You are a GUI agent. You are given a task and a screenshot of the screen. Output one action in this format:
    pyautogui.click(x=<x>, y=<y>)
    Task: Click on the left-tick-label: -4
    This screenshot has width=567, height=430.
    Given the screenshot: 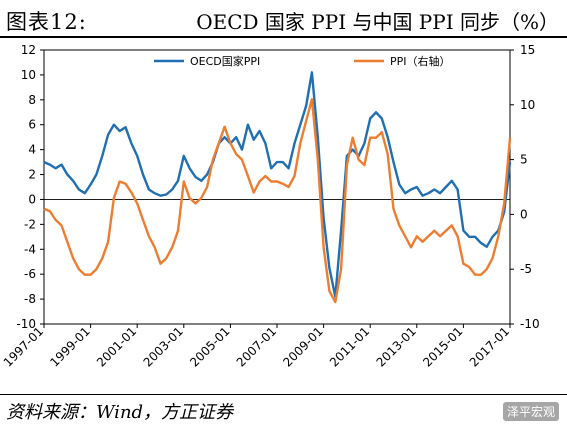 What is the action you would take?
    pyautogui.click(x=30, y=249)
    